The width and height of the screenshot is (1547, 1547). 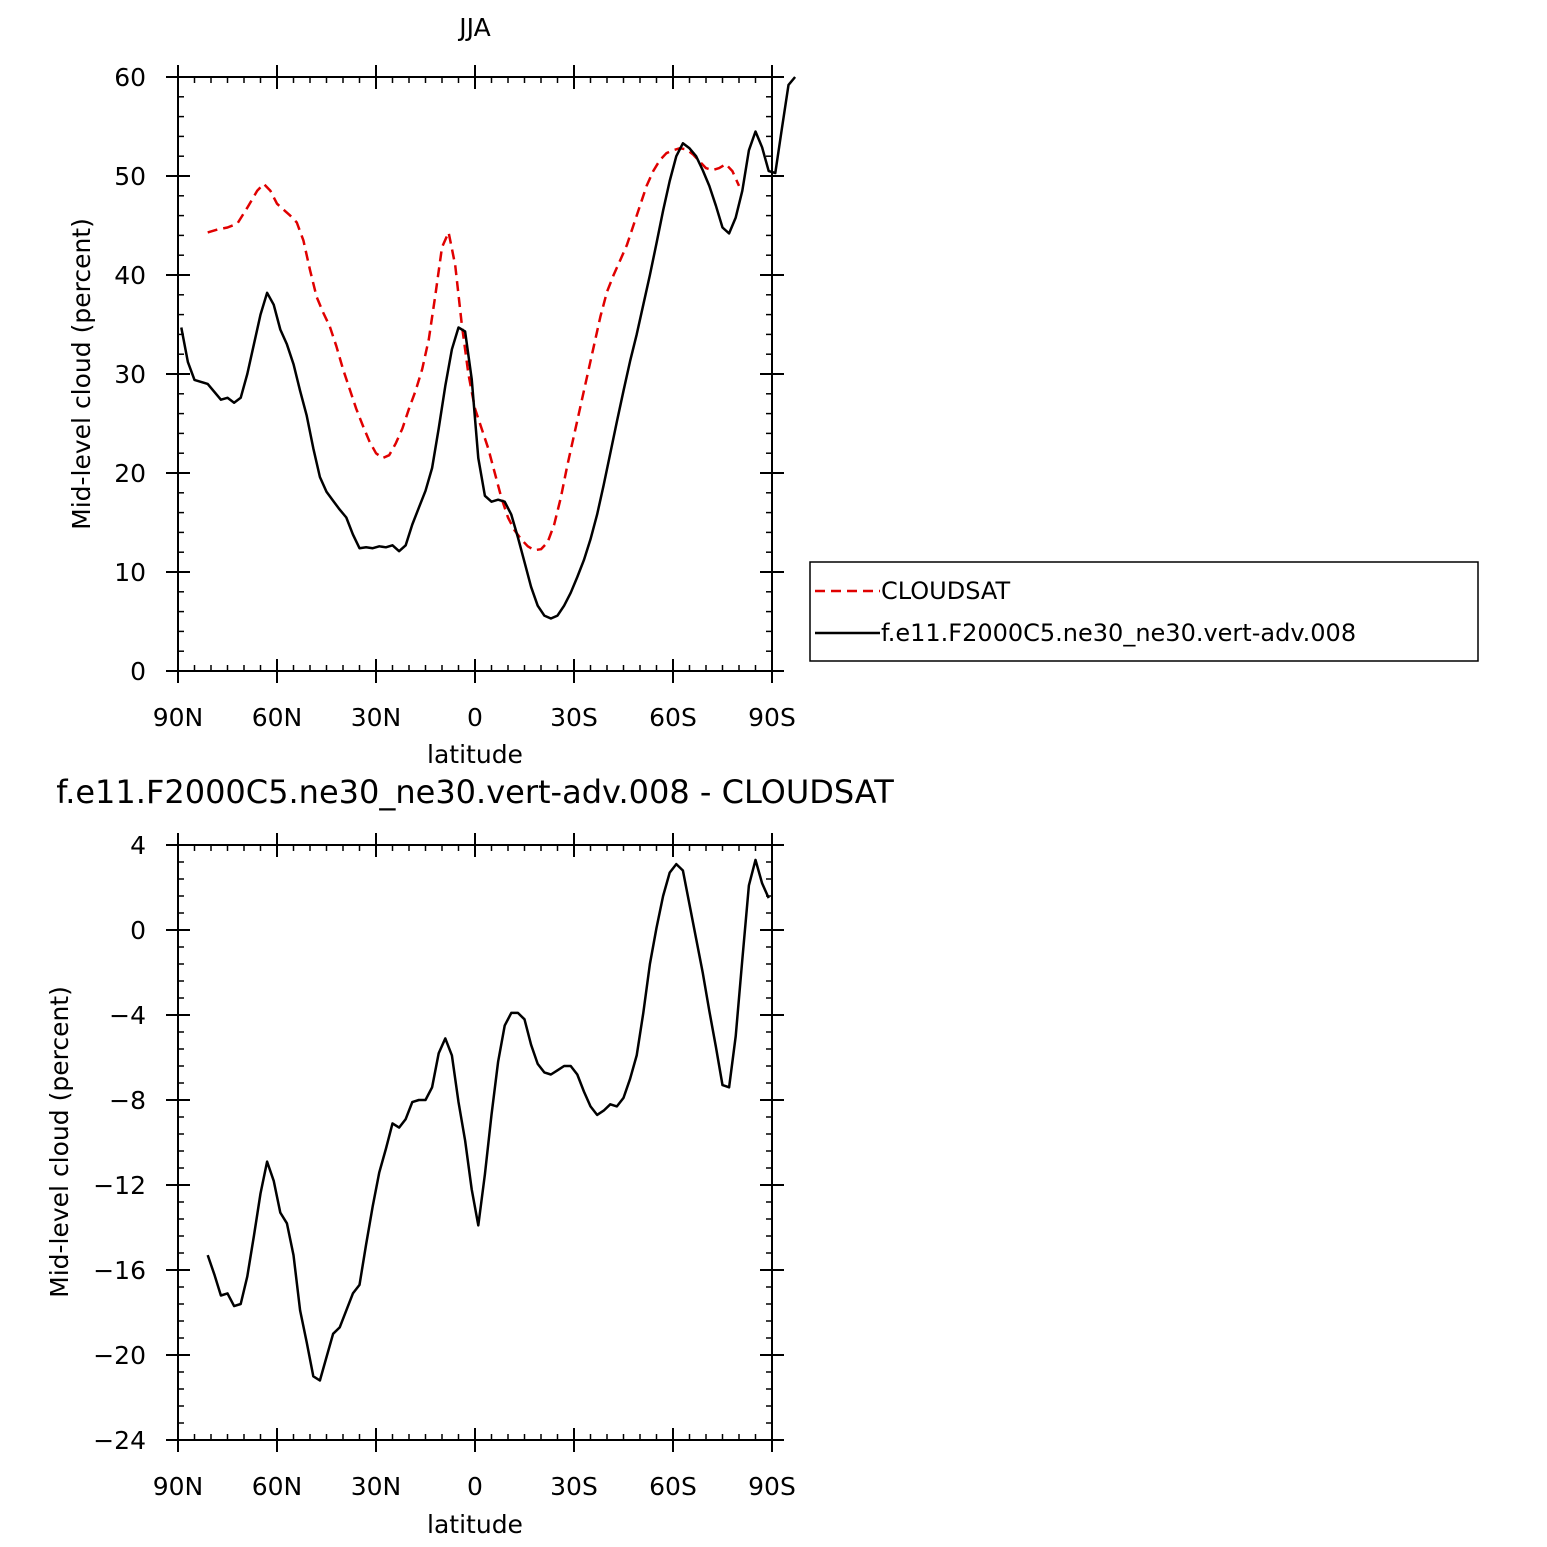 I want to click on chart-top-x-tick-labels: 90N 60N 30N 0 30S 60S 90S, so click(x=474, y=717).